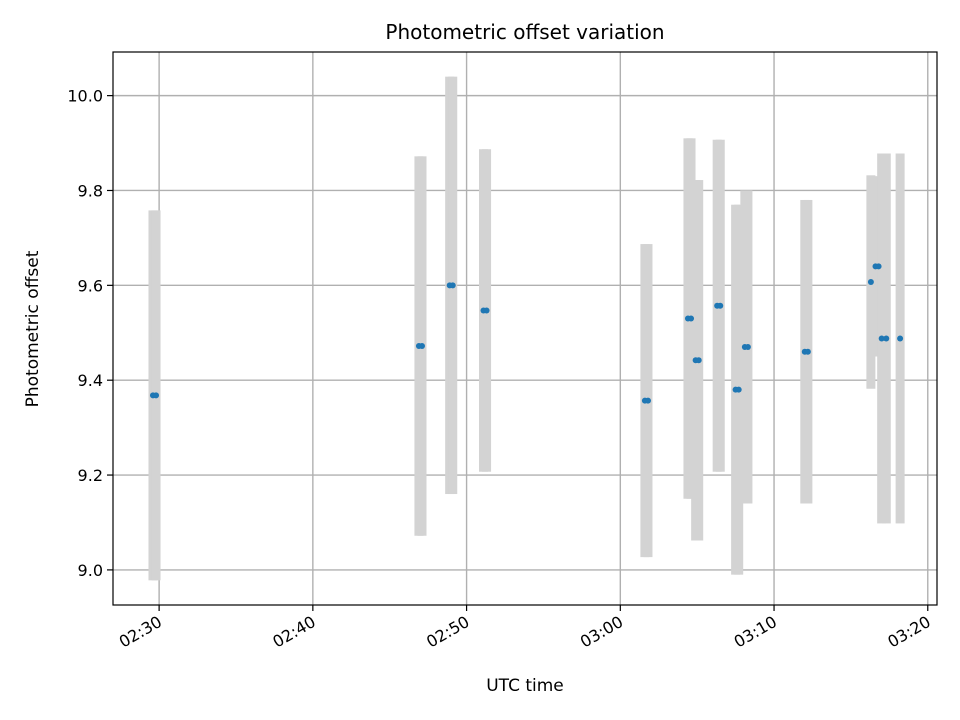  Describe the element at coordinates (85, 96) in the screenshot. I see `y-tick-label: 10.0` at that location.